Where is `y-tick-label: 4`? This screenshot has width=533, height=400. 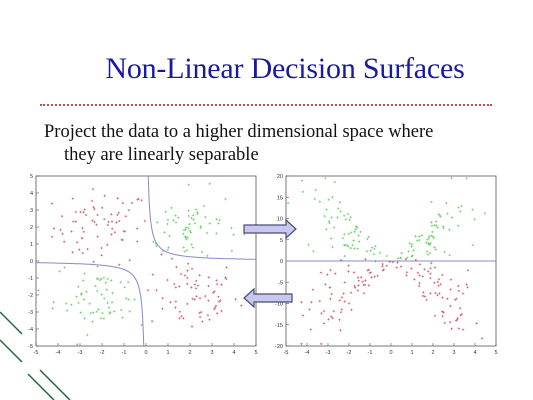 y-tick-label: 4 is located at coordinates (31, 194).